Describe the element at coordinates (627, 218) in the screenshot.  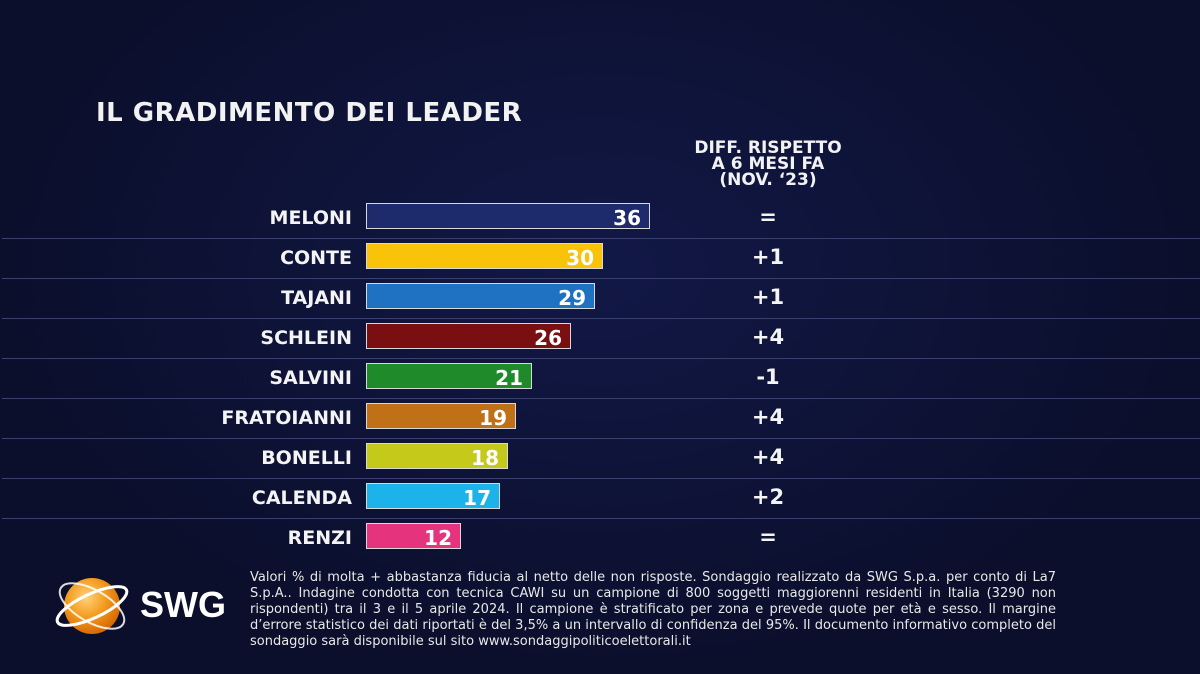
I see `bar-value-label: 36` at that location.